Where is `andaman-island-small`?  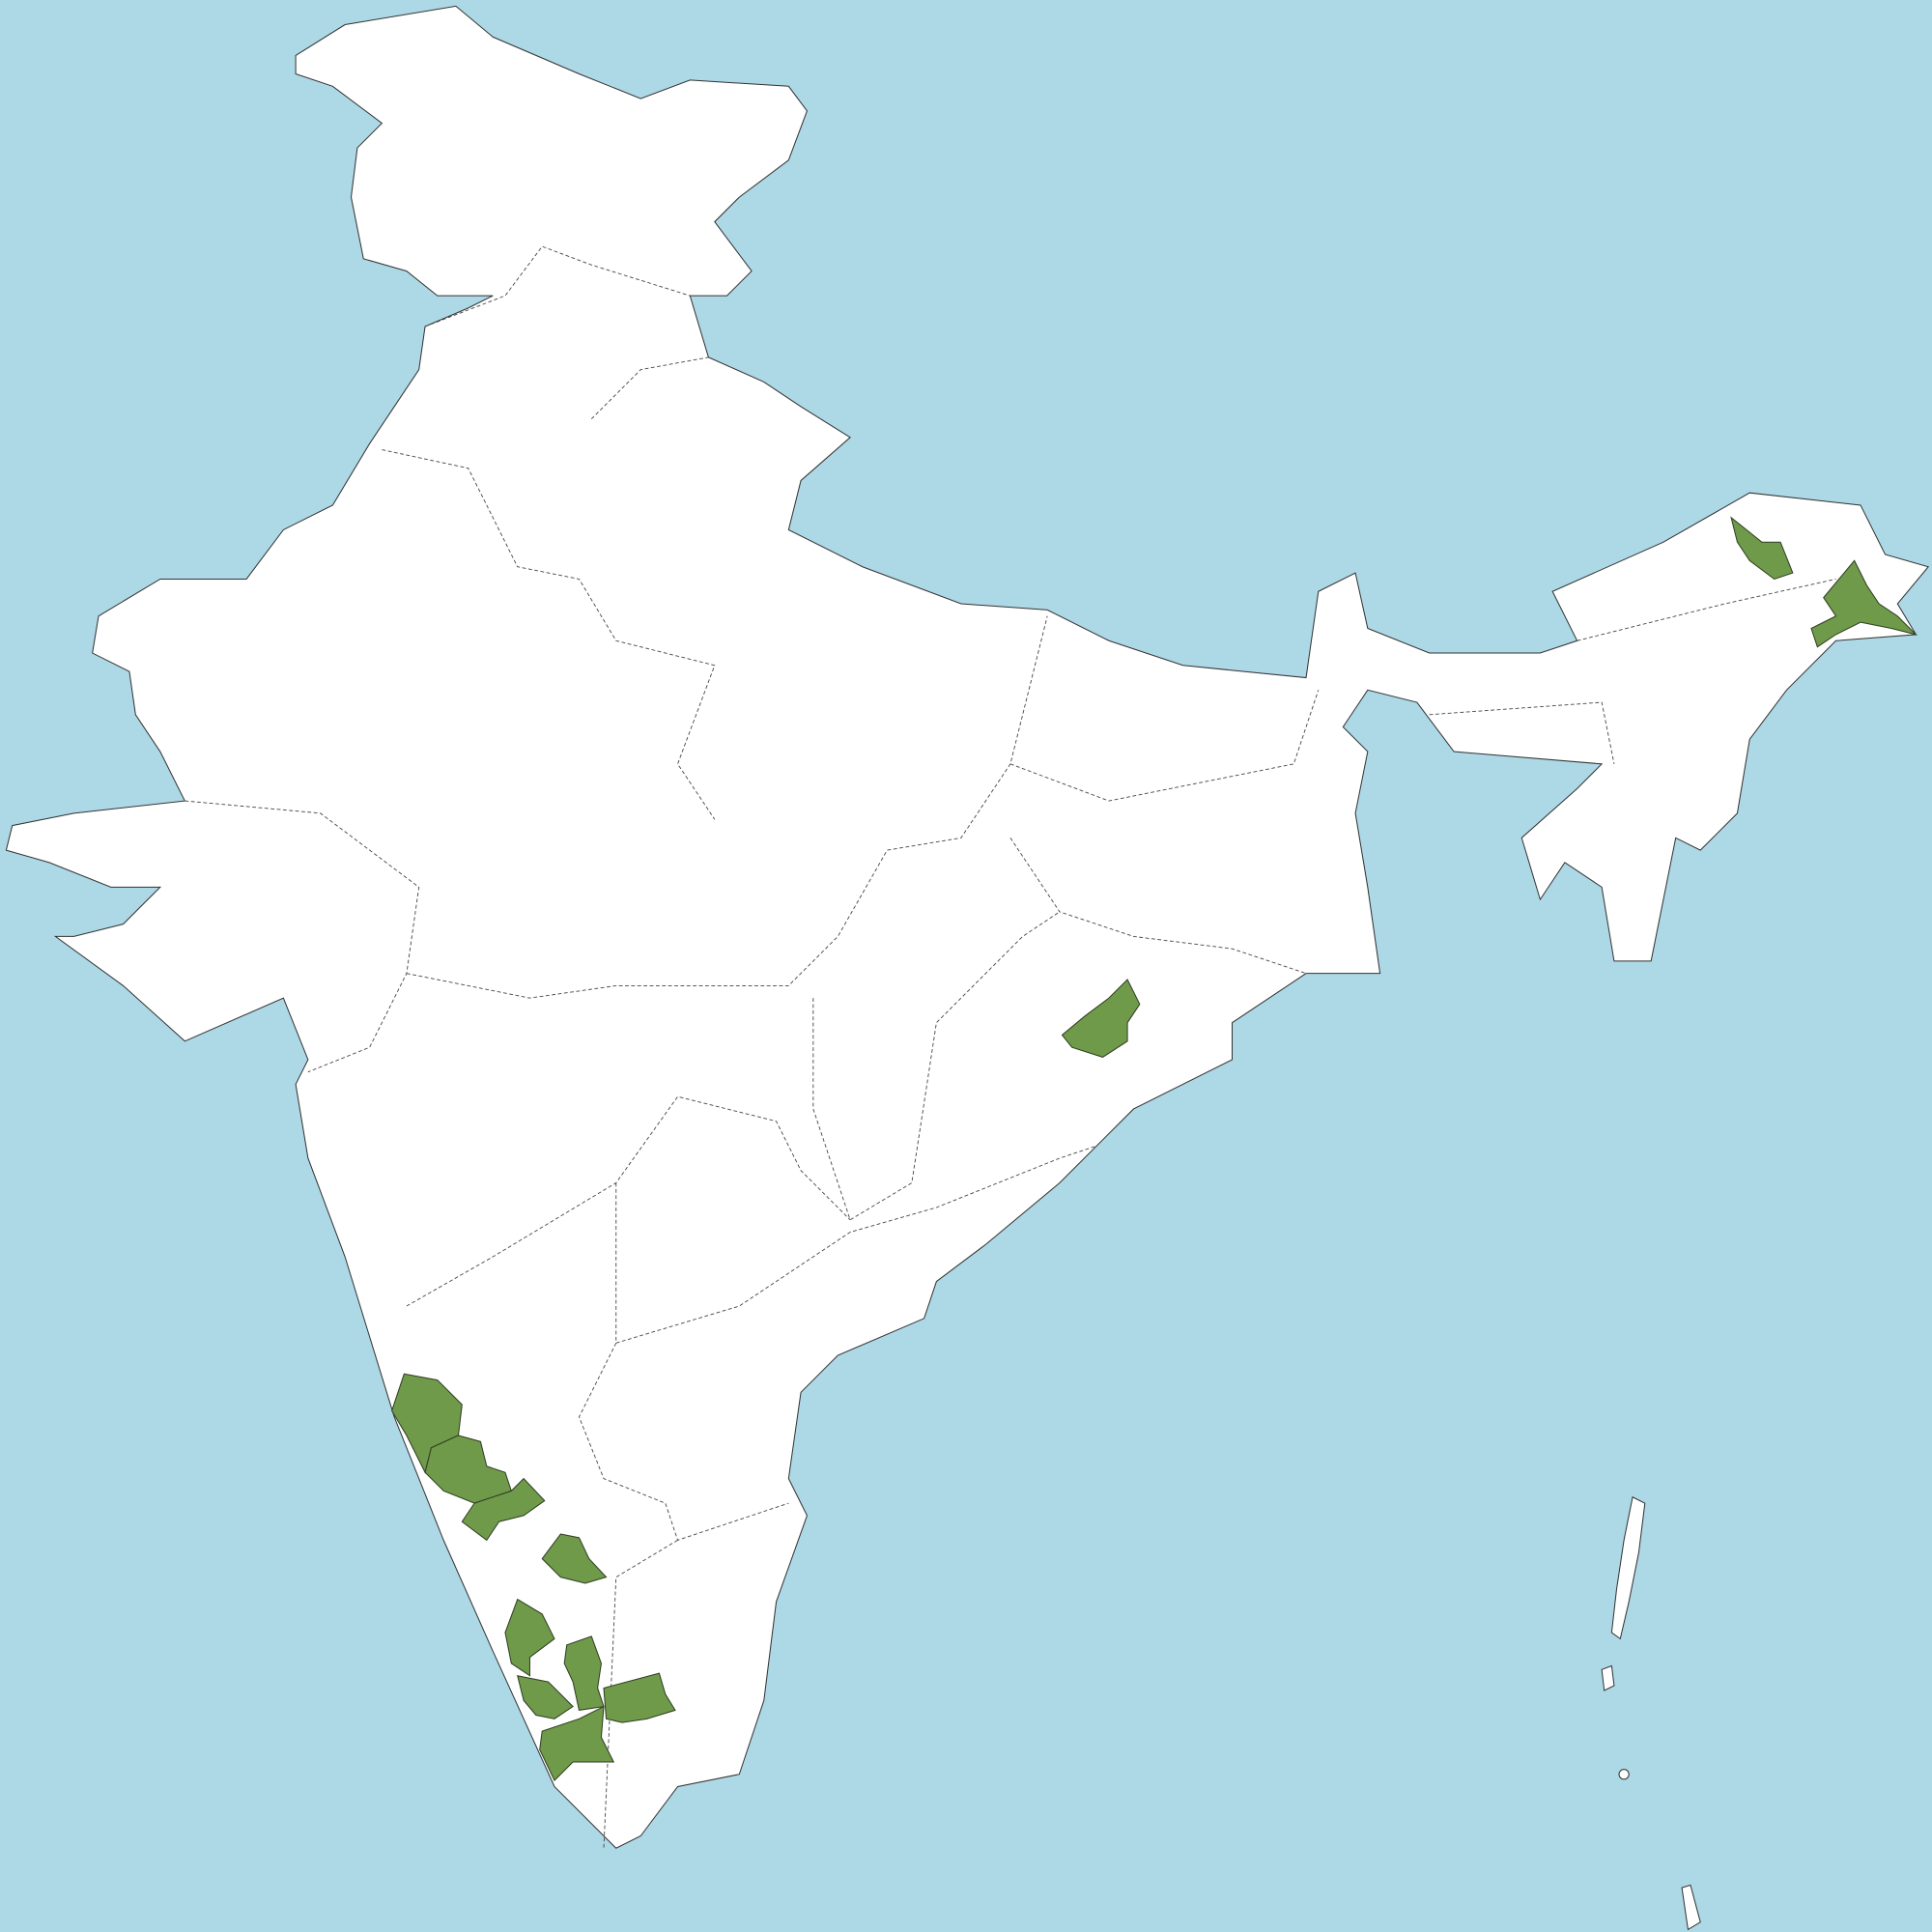 andaman-island-small is located at coordinates (1608, 1677).